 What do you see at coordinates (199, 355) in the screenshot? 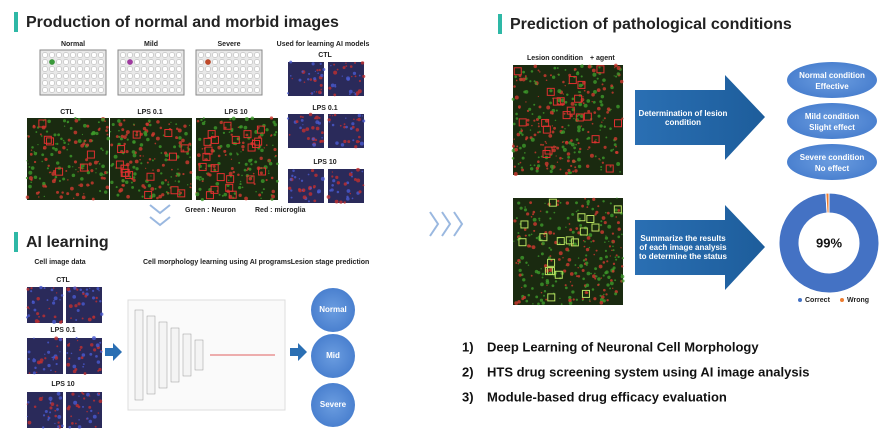
I see `cnn-layer` at bounding box center [199, 355].